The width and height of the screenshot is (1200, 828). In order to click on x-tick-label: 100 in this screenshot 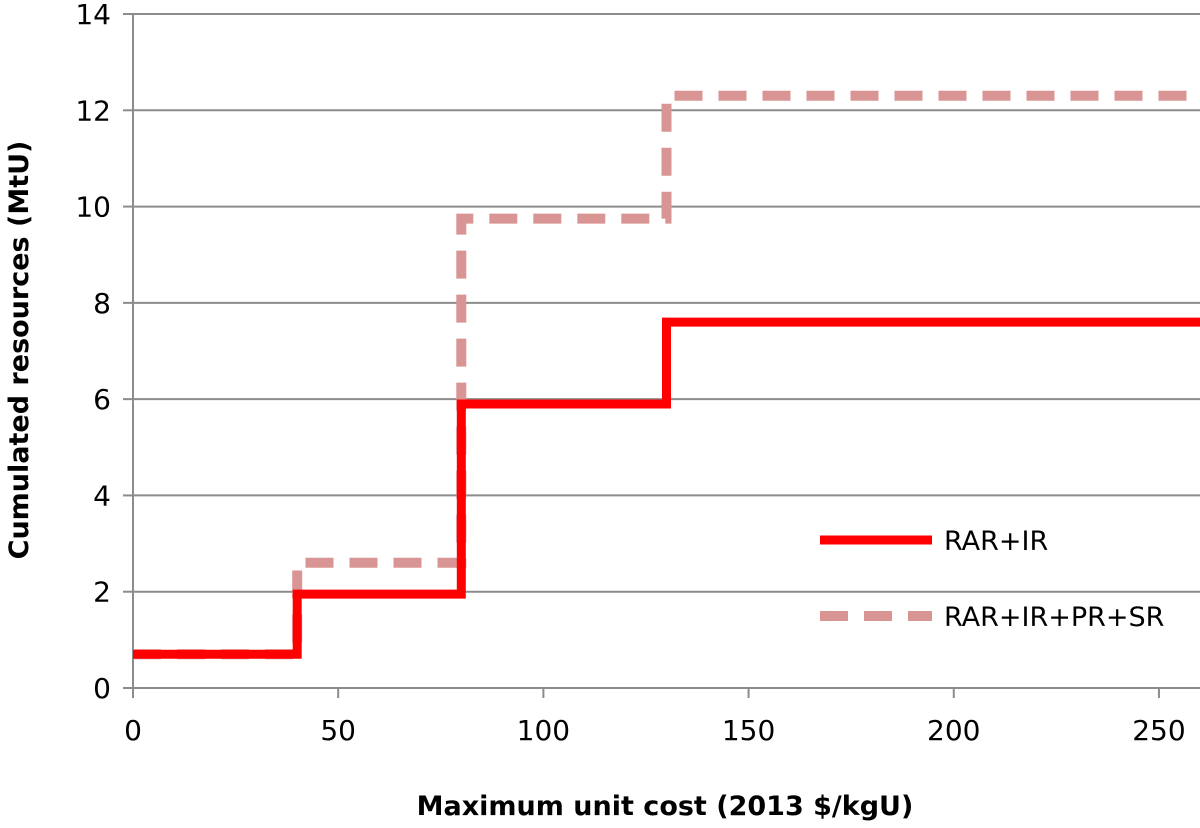, I will do `click(543, 730)`.